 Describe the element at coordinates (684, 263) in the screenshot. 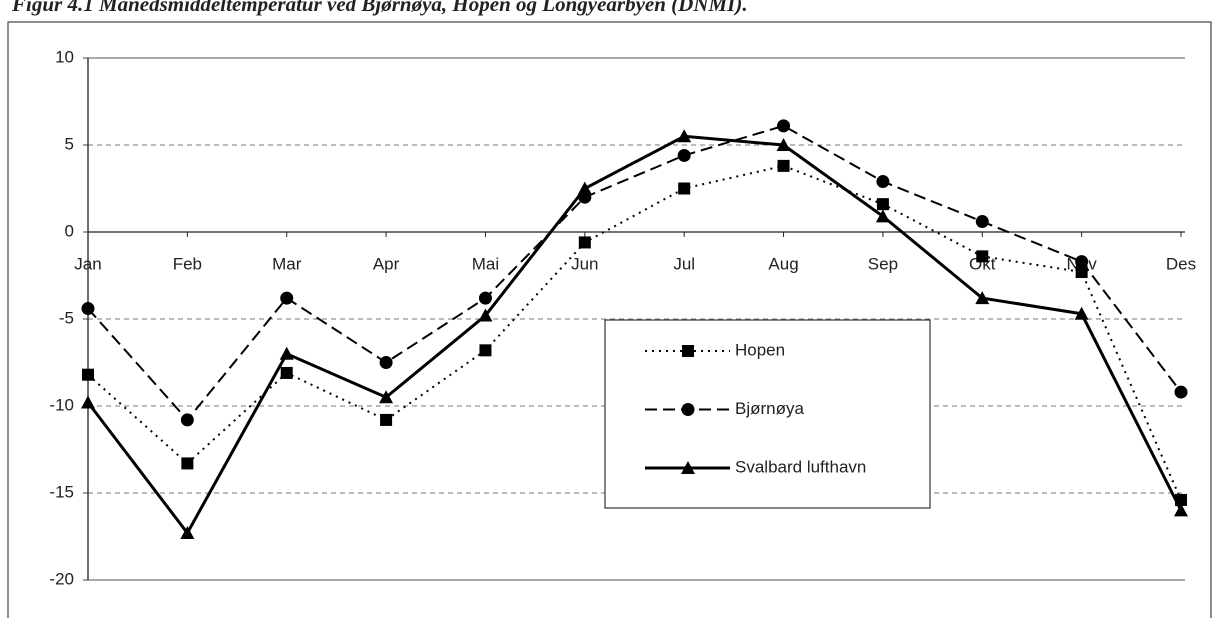

I see `x-tick-label: Jul` at that location.